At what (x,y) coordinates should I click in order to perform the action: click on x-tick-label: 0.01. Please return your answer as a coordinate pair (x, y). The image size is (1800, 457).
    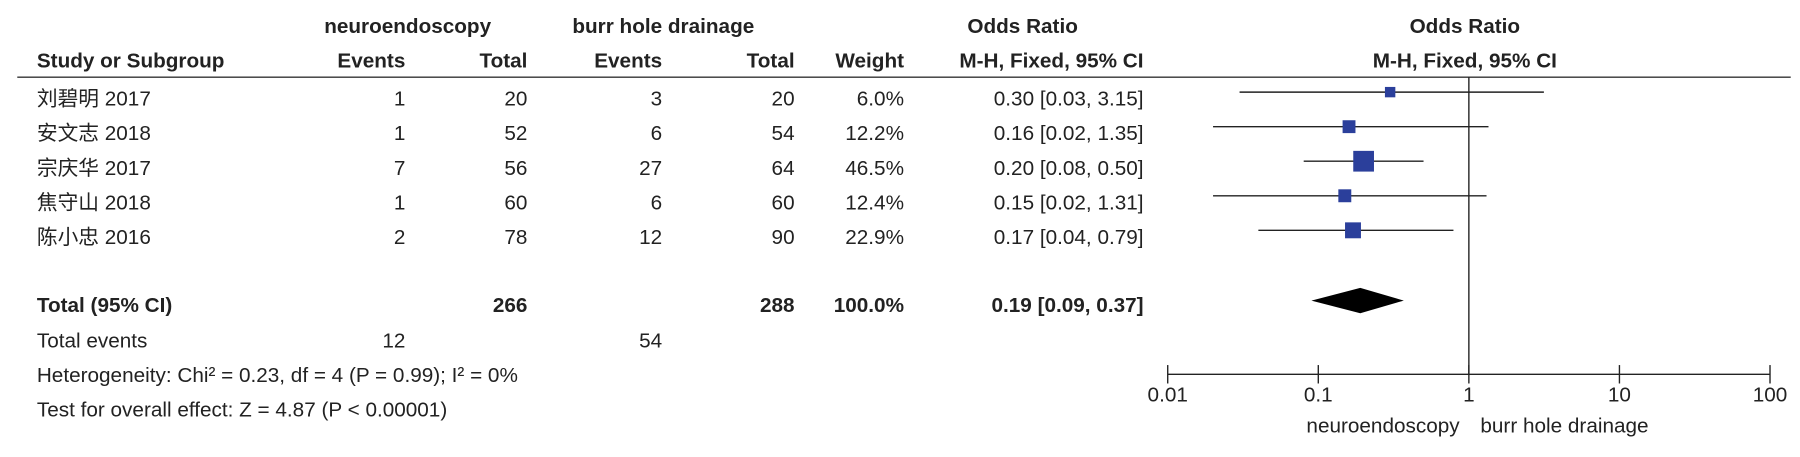
    Looking at the image, I should click on (1168, 395).